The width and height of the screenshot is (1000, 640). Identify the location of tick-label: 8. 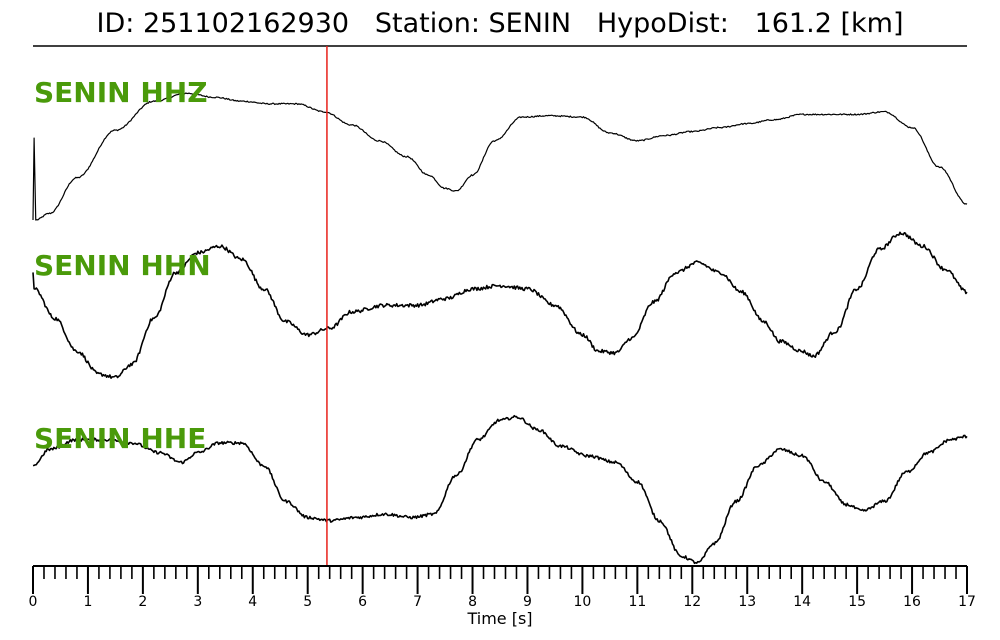
(472, 602).